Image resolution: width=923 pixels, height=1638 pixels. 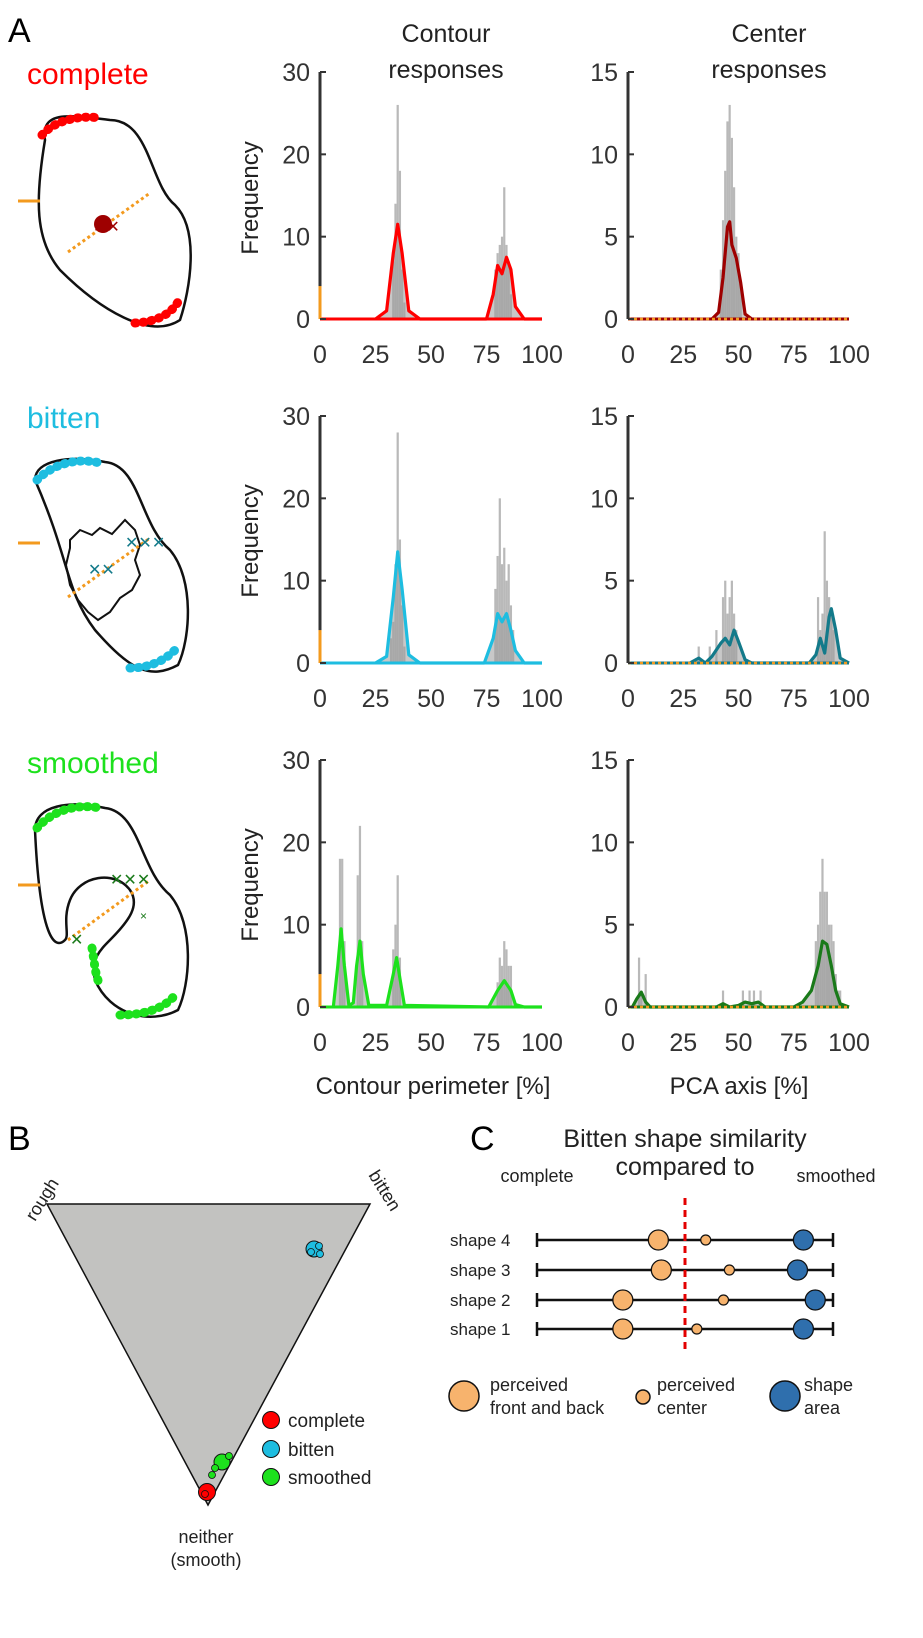 What do you see at coordinates (208, 1355) in the screenshot?
I see `ternary-triangle` at bounding box center [208, 1355].